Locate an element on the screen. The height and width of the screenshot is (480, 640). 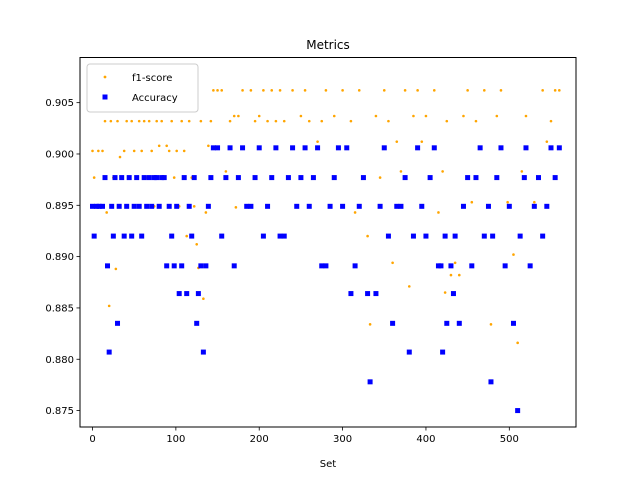
legend-box is located at coordinates (142, 88).